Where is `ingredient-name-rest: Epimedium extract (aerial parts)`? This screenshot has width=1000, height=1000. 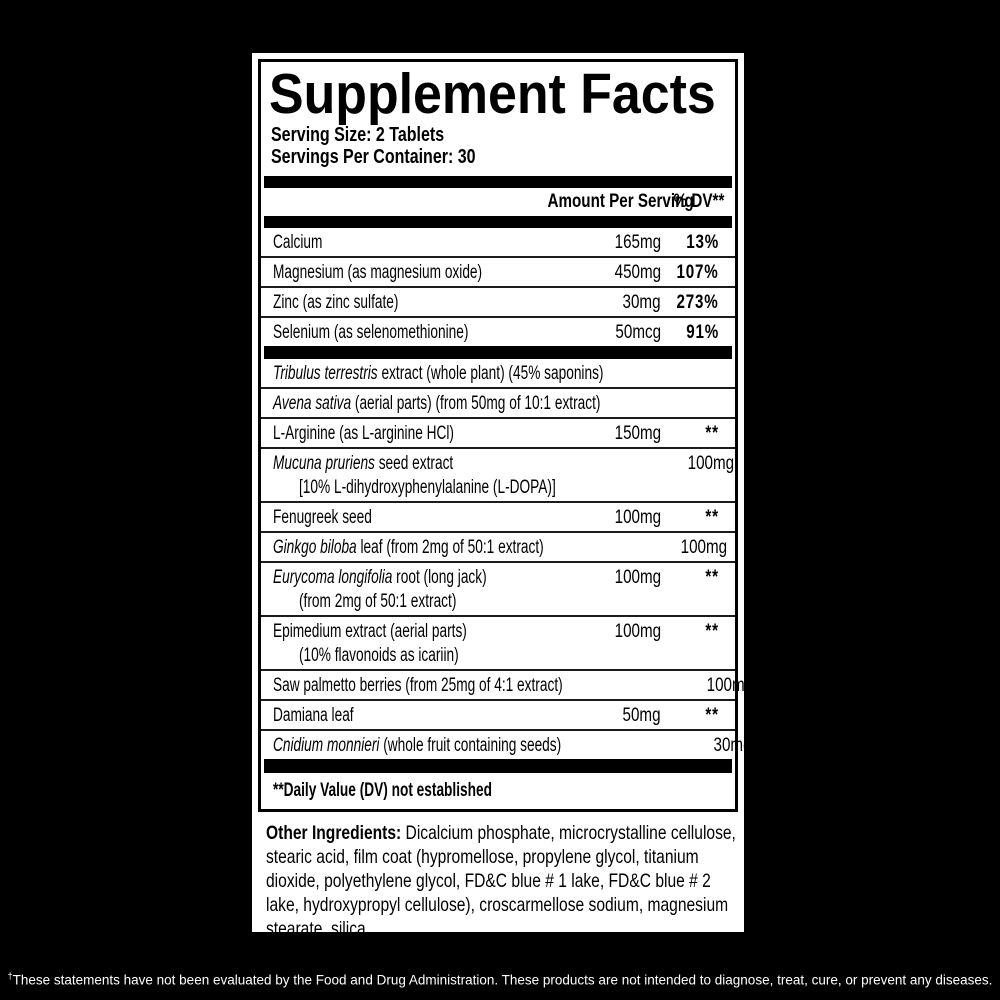 ingredient-name-rest: Epimedium extract (aerial parts) is located at coordinates (370, 631).